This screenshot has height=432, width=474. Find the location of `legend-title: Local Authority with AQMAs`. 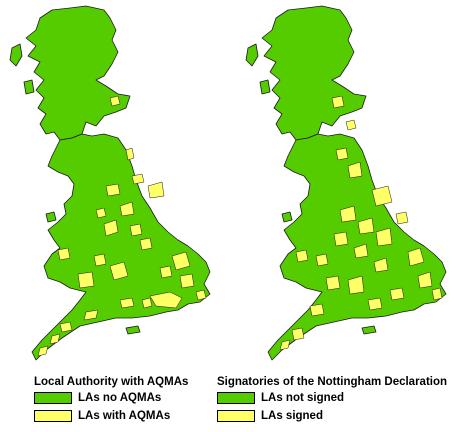

legend-title: Local Authority with AQMAs is located at coordinates (111, 382).